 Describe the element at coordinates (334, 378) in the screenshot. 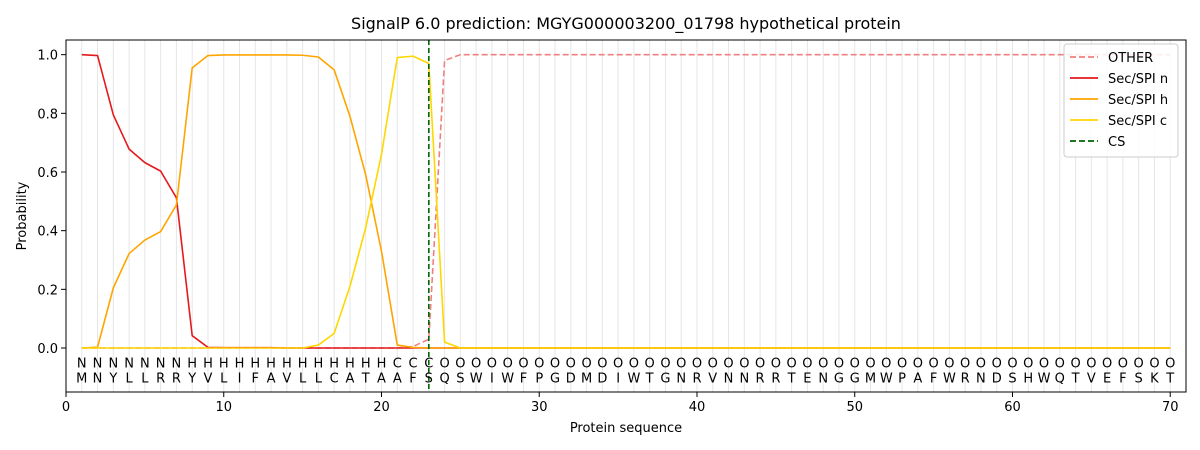

I see `sequence-letter: C` at that location.